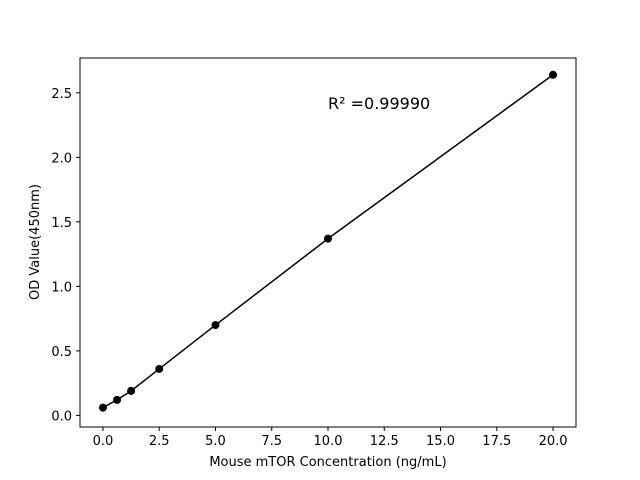 Image resolution: width=640 pixels, height=480 pixels. Describe the element at coordinates (61, 352) in the screenshot. I see `y-tick-label: 0.5` at that location.